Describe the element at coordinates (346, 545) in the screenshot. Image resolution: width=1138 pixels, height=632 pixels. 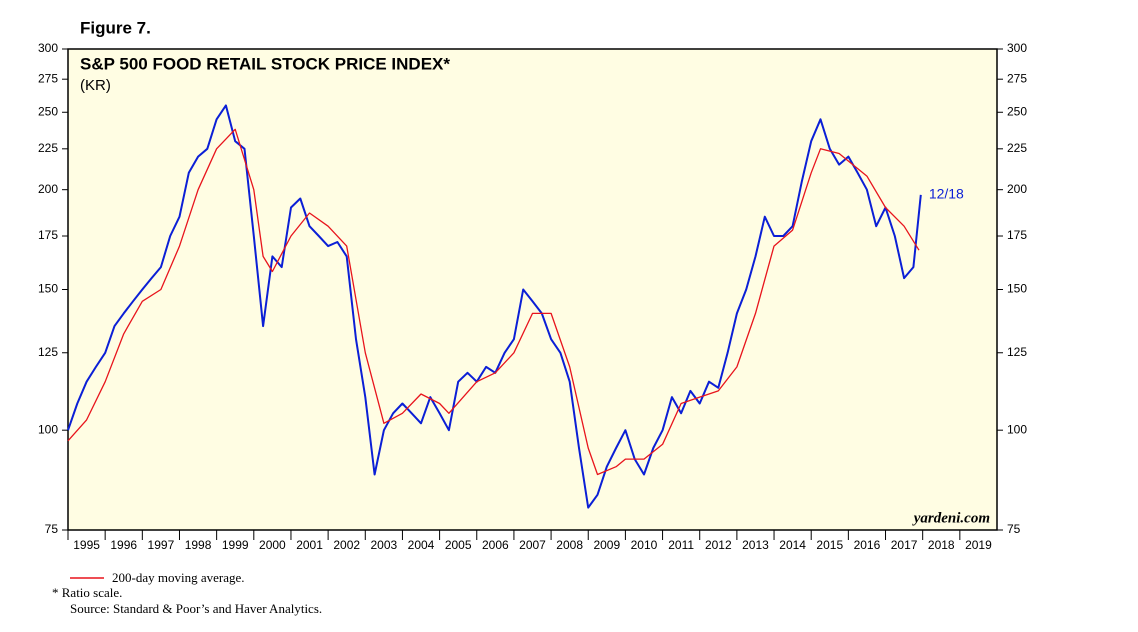
I see `x-tick-label: 2002` at that location.